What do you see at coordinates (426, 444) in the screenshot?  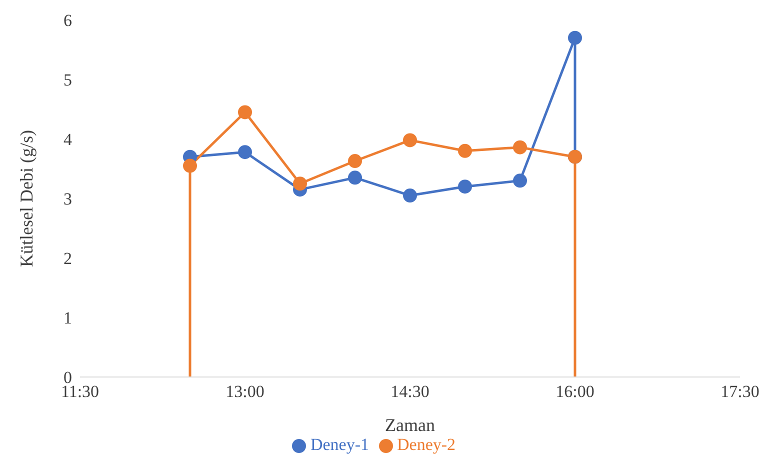 I see `legend-label: Deney-2` at bounding box center [426, 444].